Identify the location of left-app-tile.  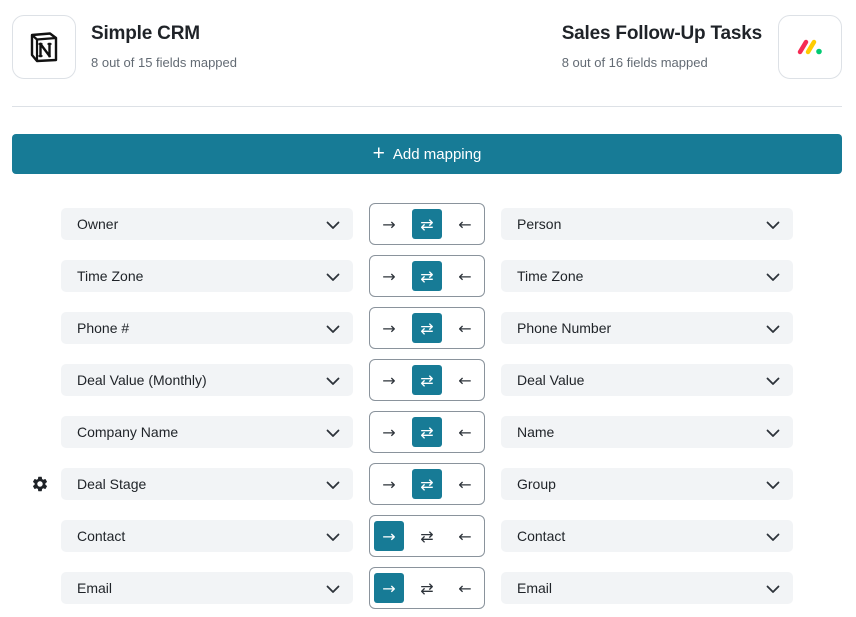
(44, 47).